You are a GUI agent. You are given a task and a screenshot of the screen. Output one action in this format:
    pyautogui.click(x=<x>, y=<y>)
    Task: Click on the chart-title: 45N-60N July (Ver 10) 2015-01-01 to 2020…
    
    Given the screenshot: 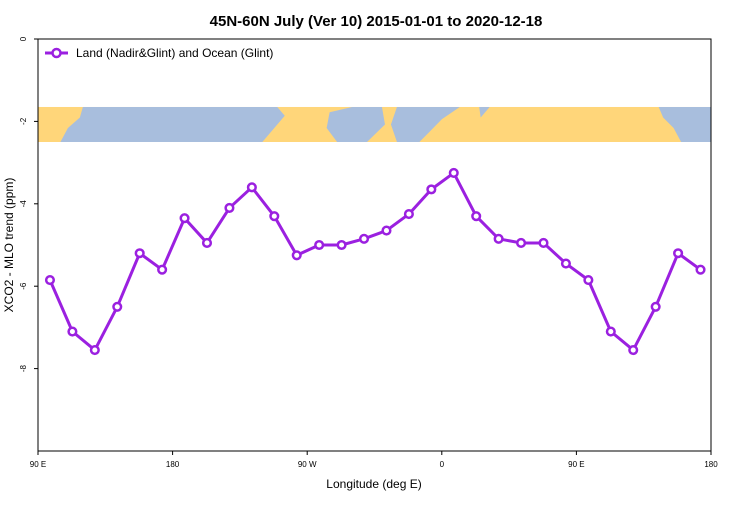 What is the action you would take?
    pyautogui.click(x=376, y=21)
    